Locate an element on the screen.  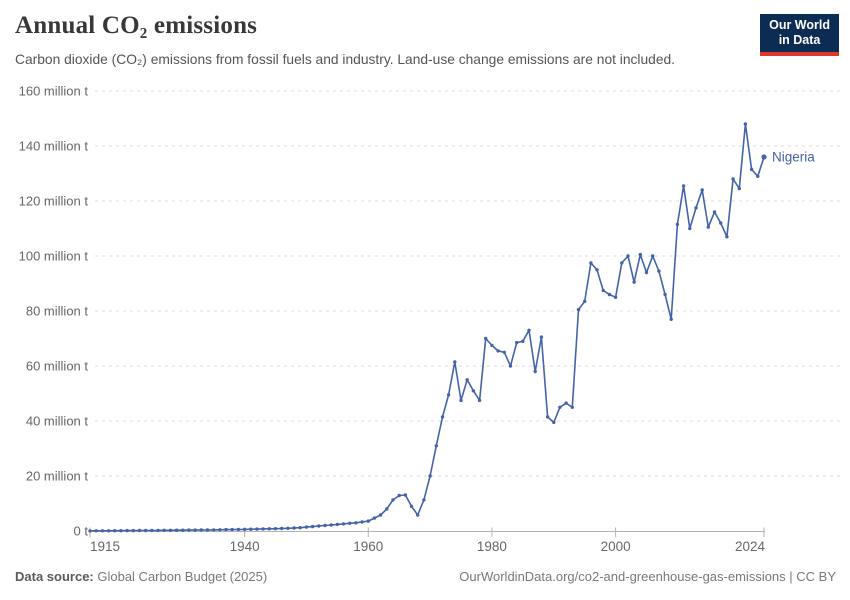
series-label-nigeria: Nigeria is located at coordinates (793, 157).